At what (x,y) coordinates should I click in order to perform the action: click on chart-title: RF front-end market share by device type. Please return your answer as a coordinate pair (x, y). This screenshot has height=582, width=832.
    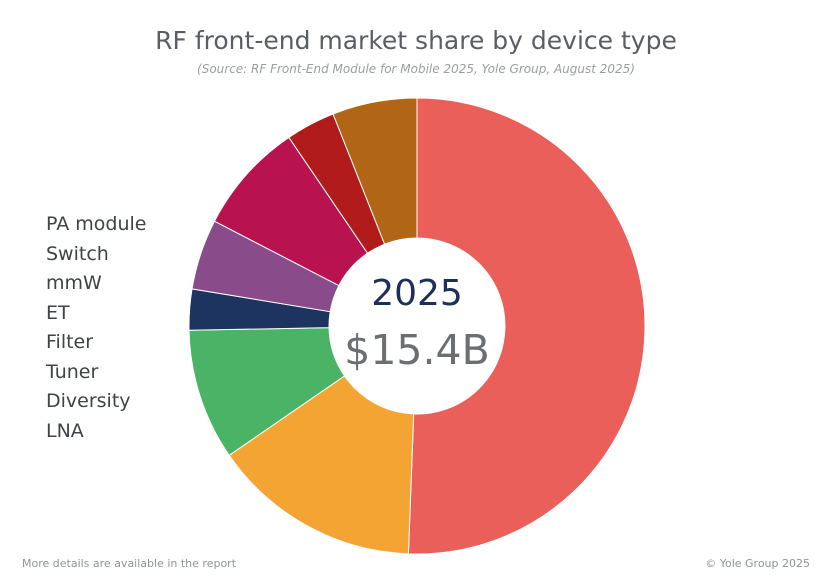
    Looking at the image, I should click on (416, 40).